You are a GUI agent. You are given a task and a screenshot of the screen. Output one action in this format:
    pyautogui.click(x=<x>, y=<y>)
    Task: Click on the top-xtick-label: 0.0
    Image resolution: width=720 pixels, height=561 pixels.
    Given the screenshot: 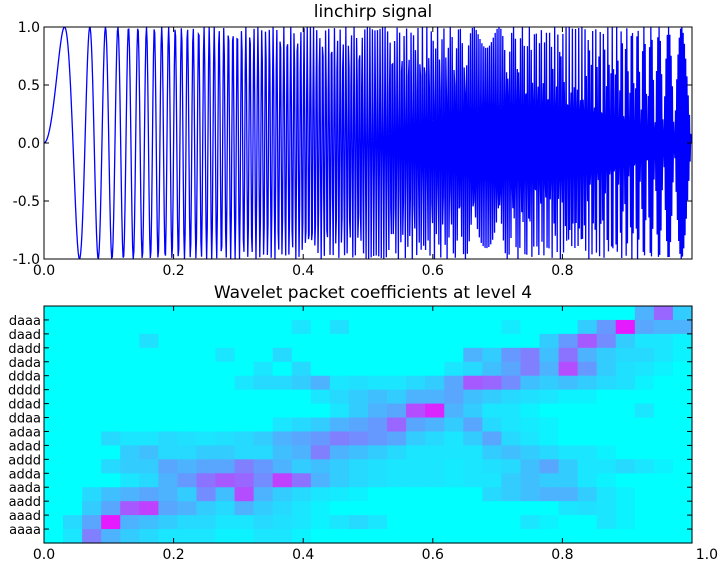 What is the action you would take?
    pyautogui.click(x=44, y=271)
    